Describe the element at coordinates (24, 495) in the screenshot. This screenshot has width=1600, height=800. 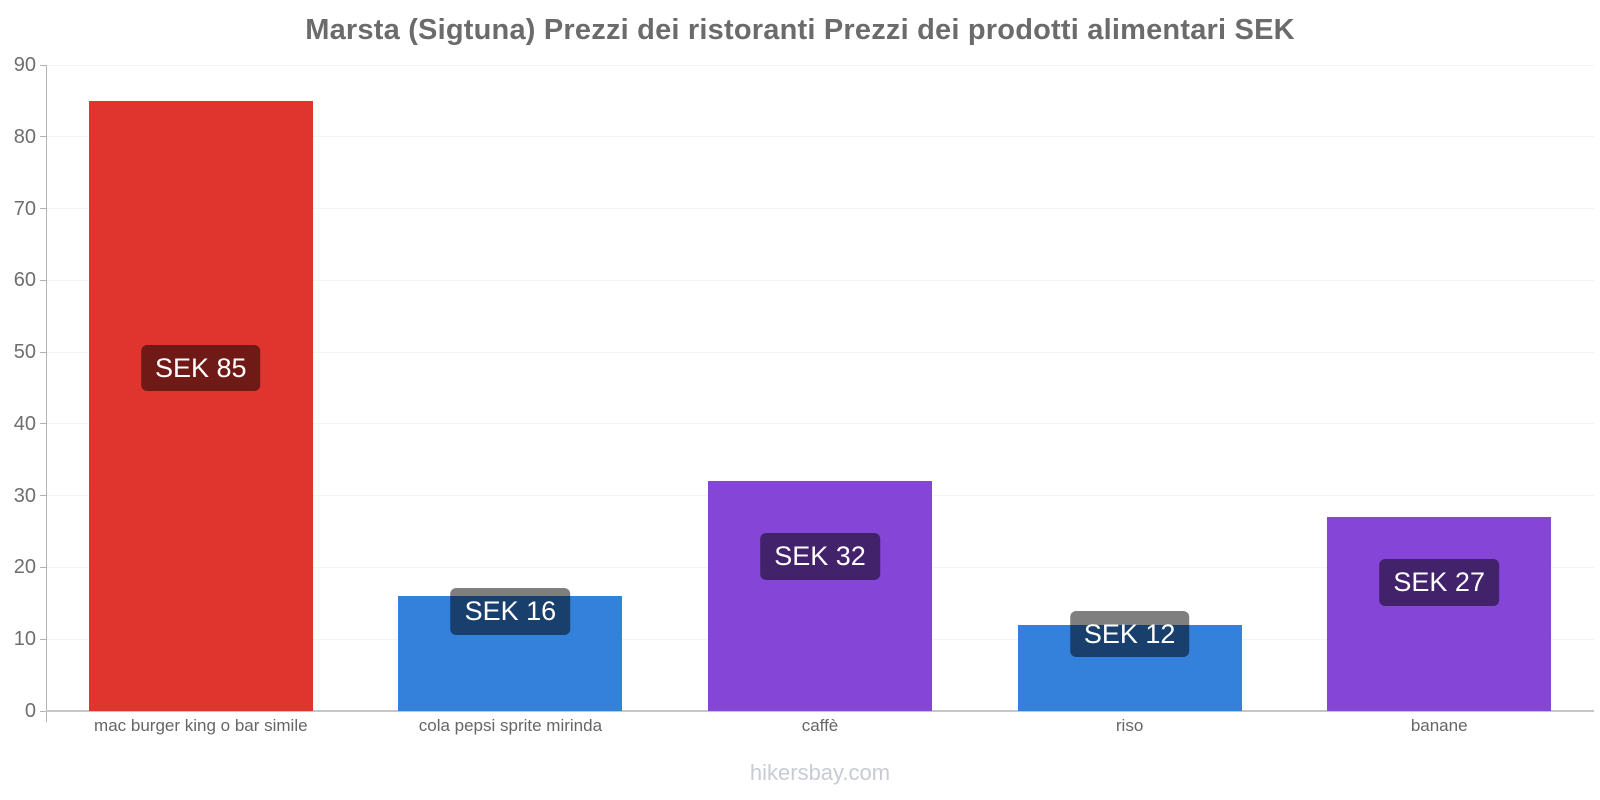
I see `y-tick-label: 30` at that location.